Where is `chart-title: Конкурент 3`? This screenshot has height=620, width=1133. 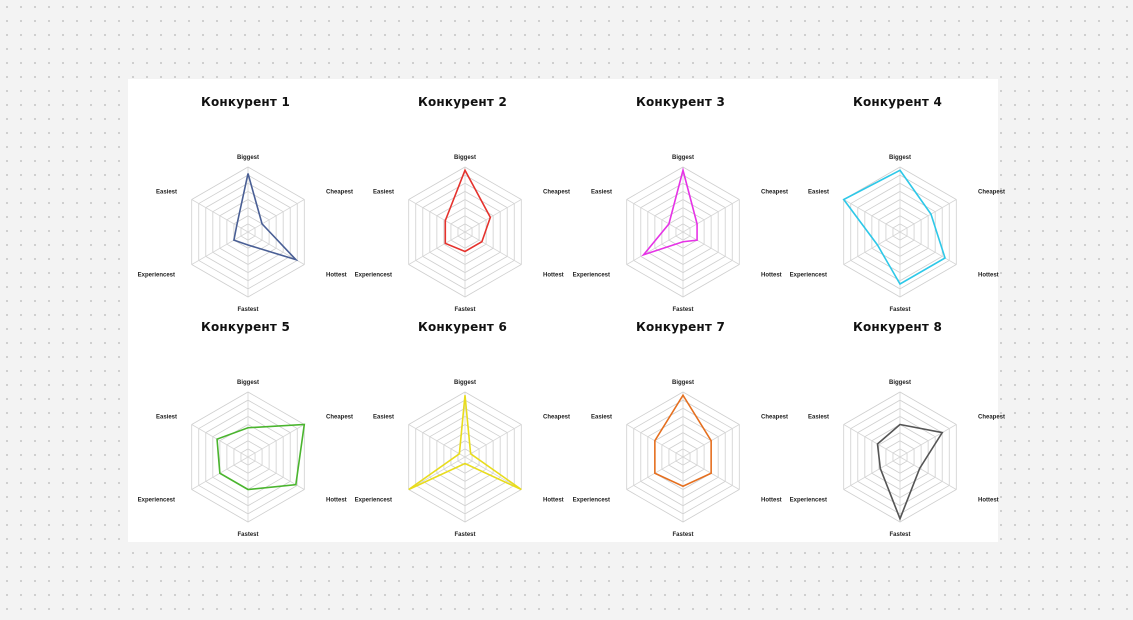
chart-title: Конкурент 3 is located at coordinates (680, 102).